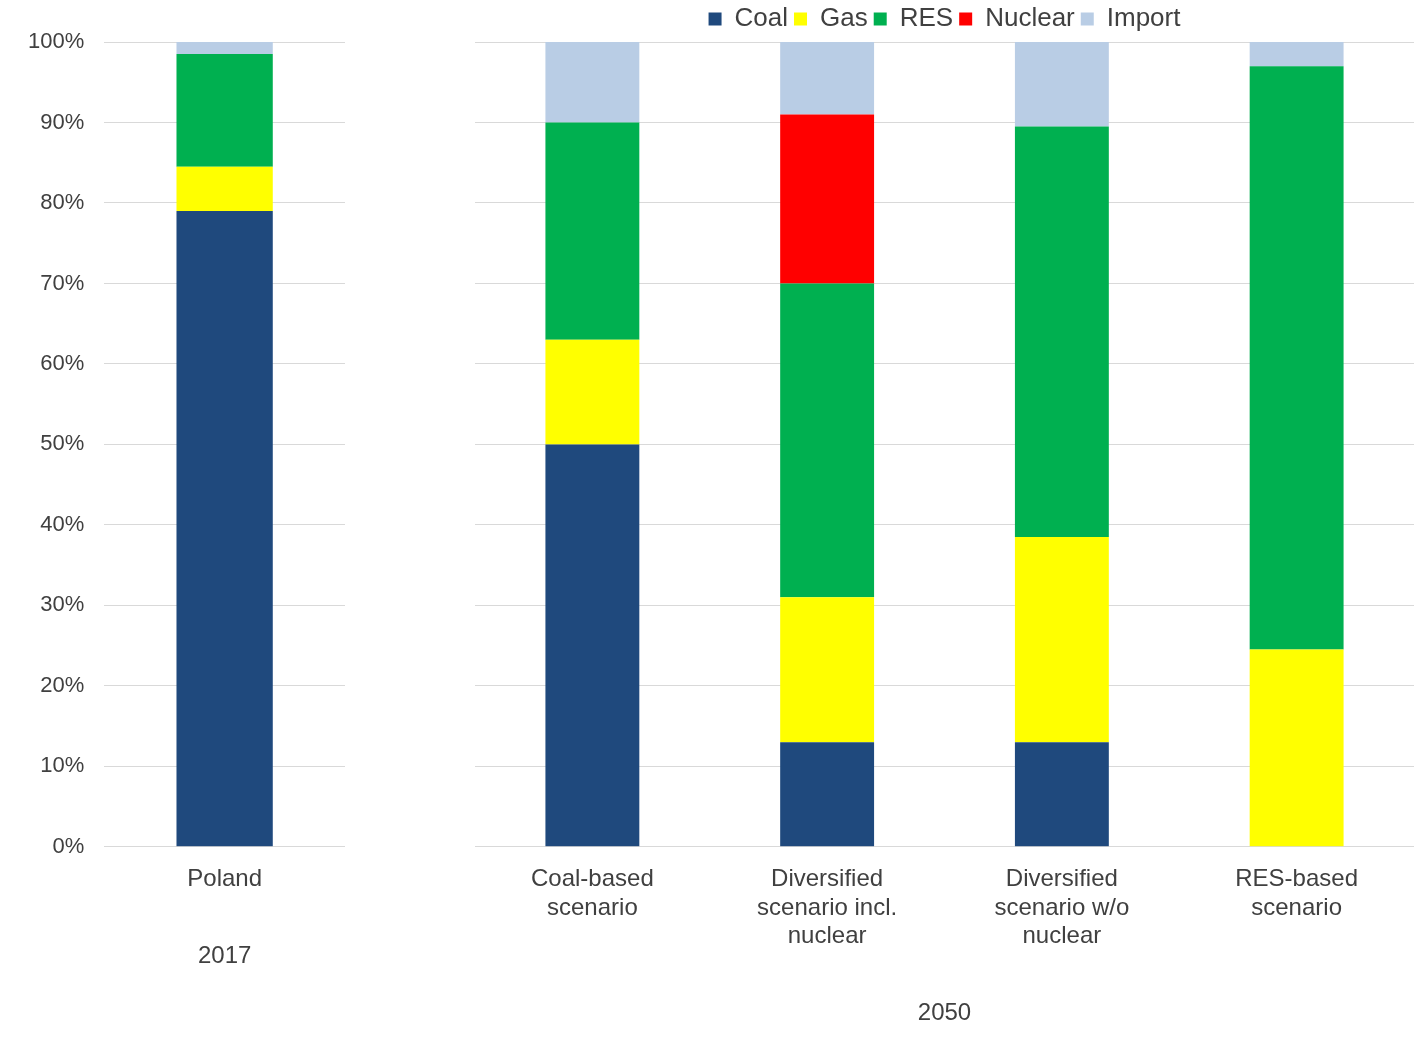 The width and height of the screenshot is (1414, 1042). Describe the element at coordinates (62, 121) in the screenshot. I see `y-tick-label: 90%` at that location.